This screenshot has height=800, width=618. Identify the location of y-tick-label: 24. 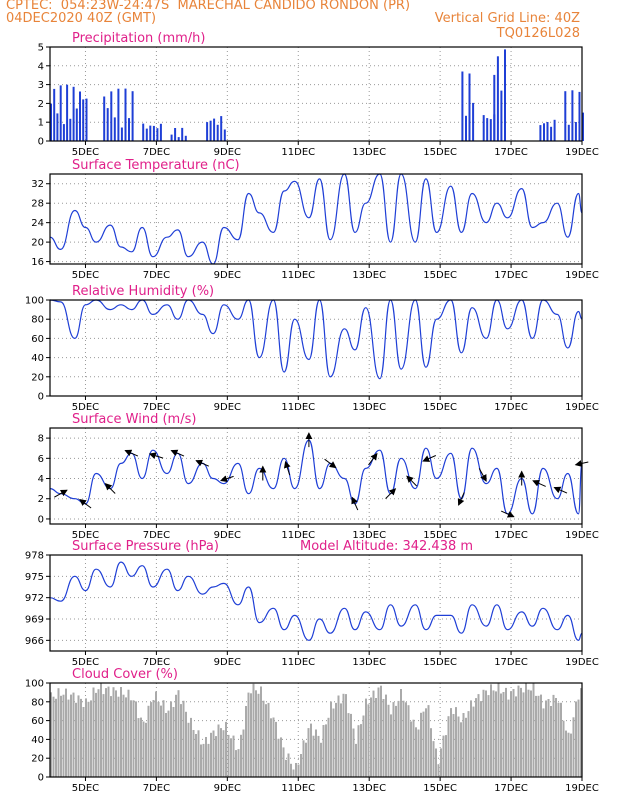
(37, 223).